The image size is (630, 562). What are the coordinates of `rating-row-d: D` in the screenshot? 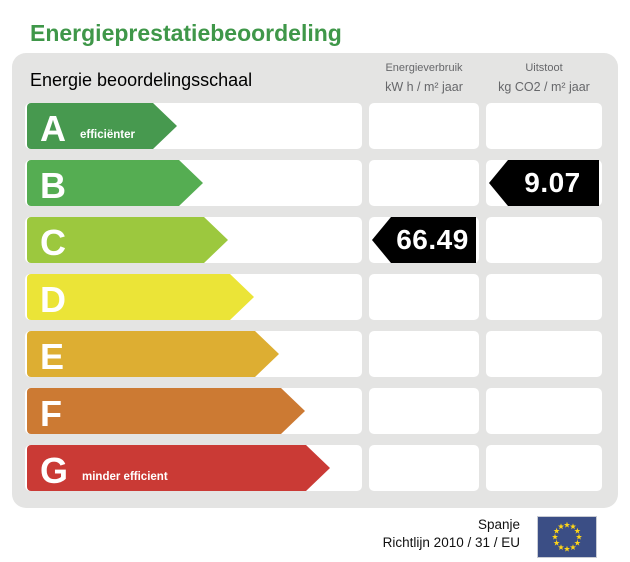 It's located at (321, 297).